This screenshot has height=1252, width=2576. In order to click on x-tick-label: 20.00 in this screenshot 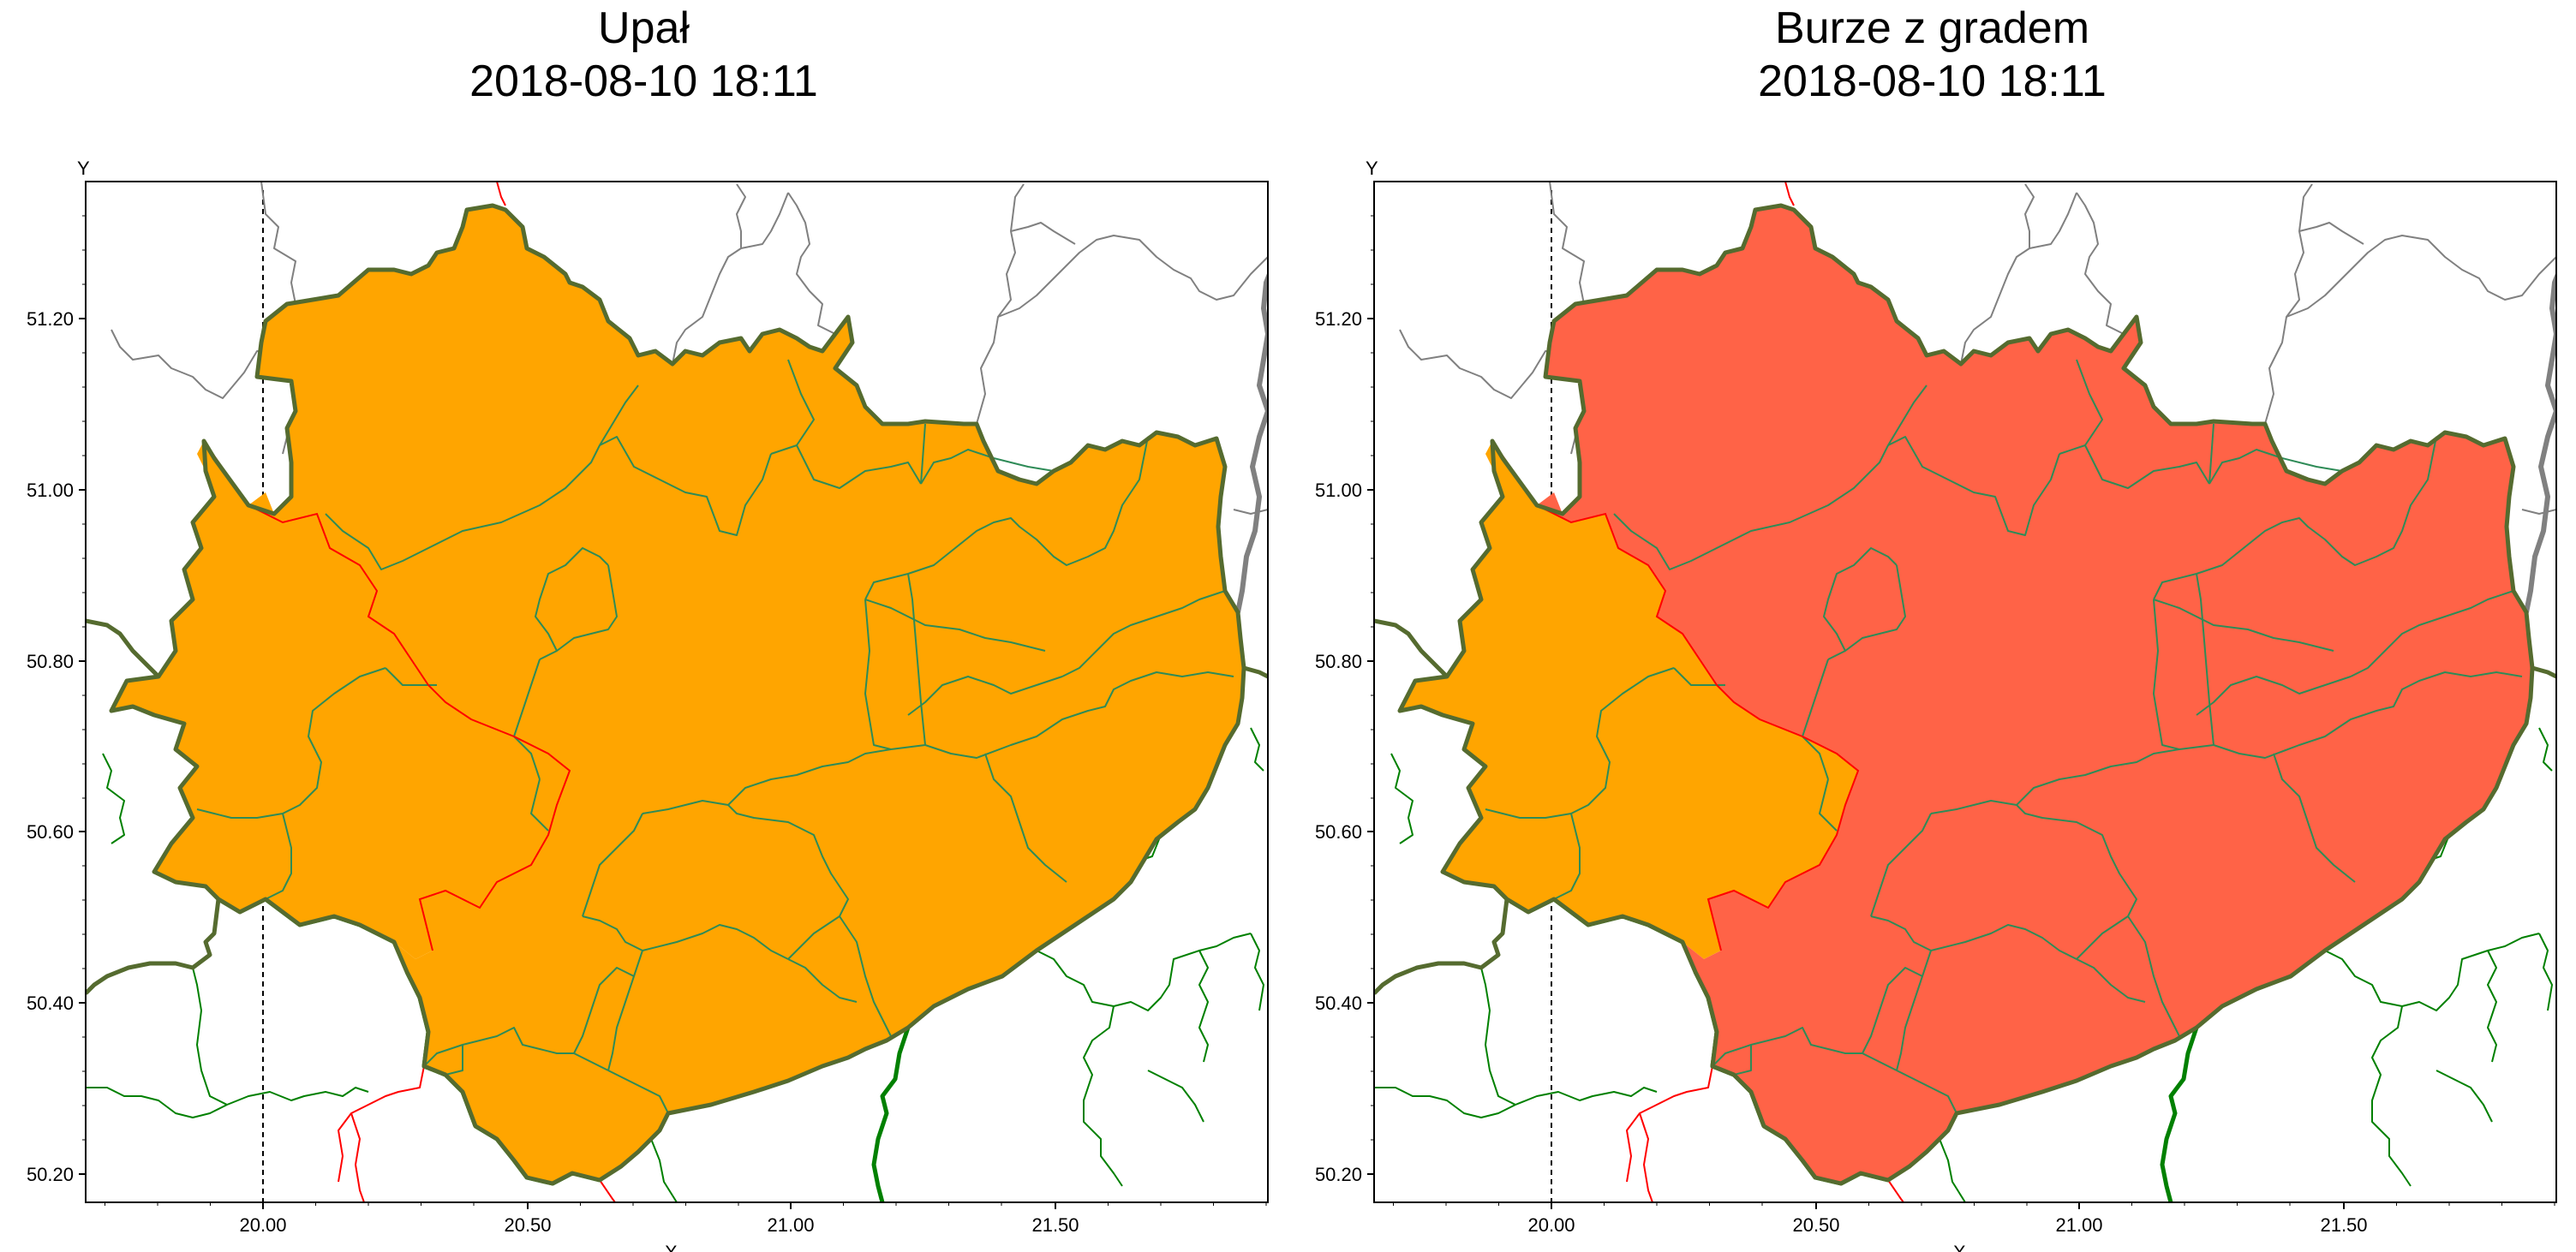, I will do `click(1551, 1225)`.